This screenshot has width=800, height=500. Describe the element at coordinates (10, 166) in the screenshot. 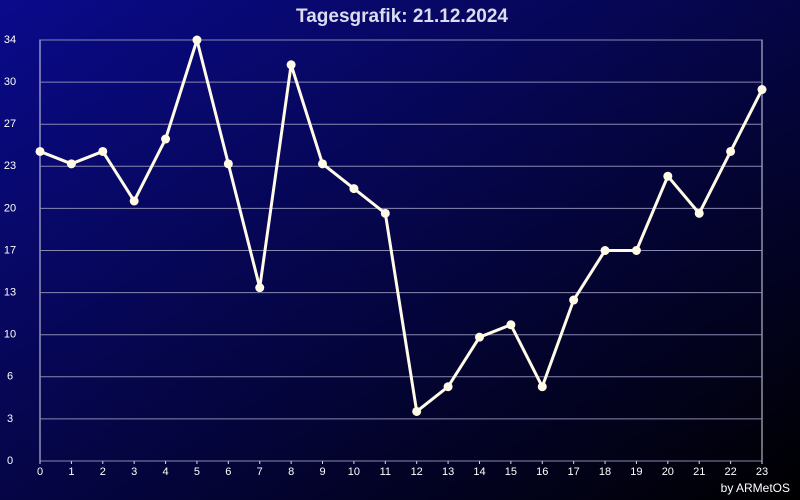

I see `y-tick-label: 23` at that location.